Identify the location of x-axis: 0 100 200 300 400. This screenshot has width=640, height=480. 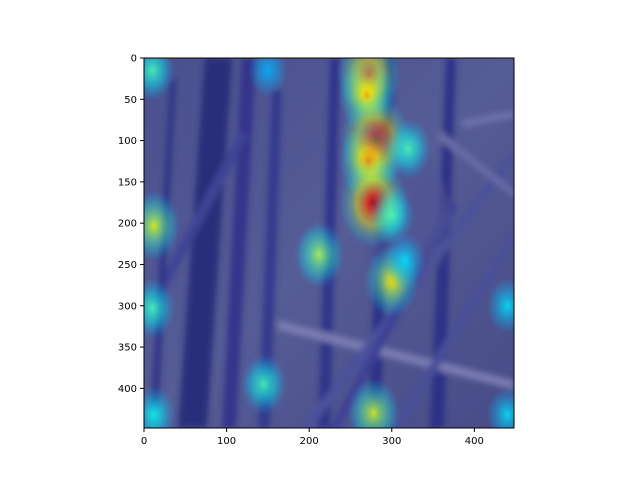
(312, 437).